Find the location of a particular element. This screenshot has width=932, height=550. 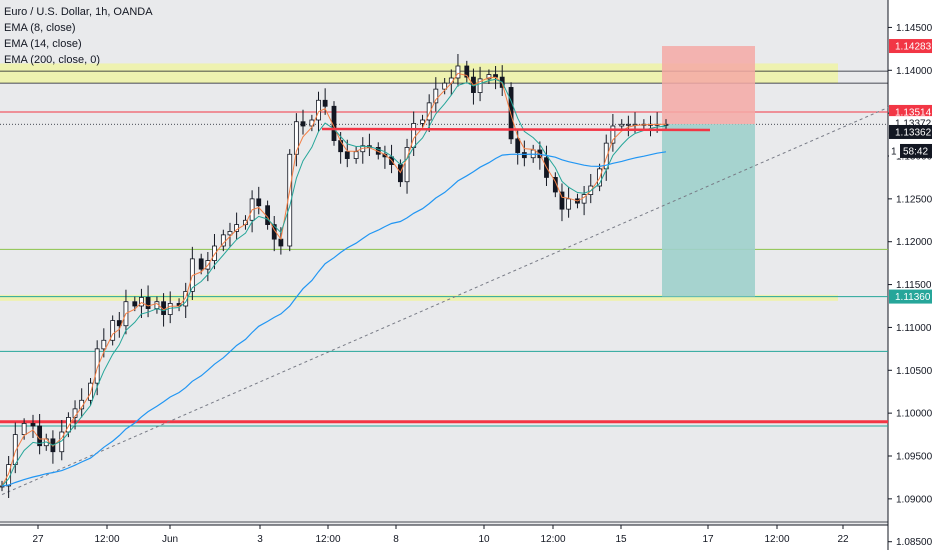

stop-loss-zone is located at coordinates (708, 85).